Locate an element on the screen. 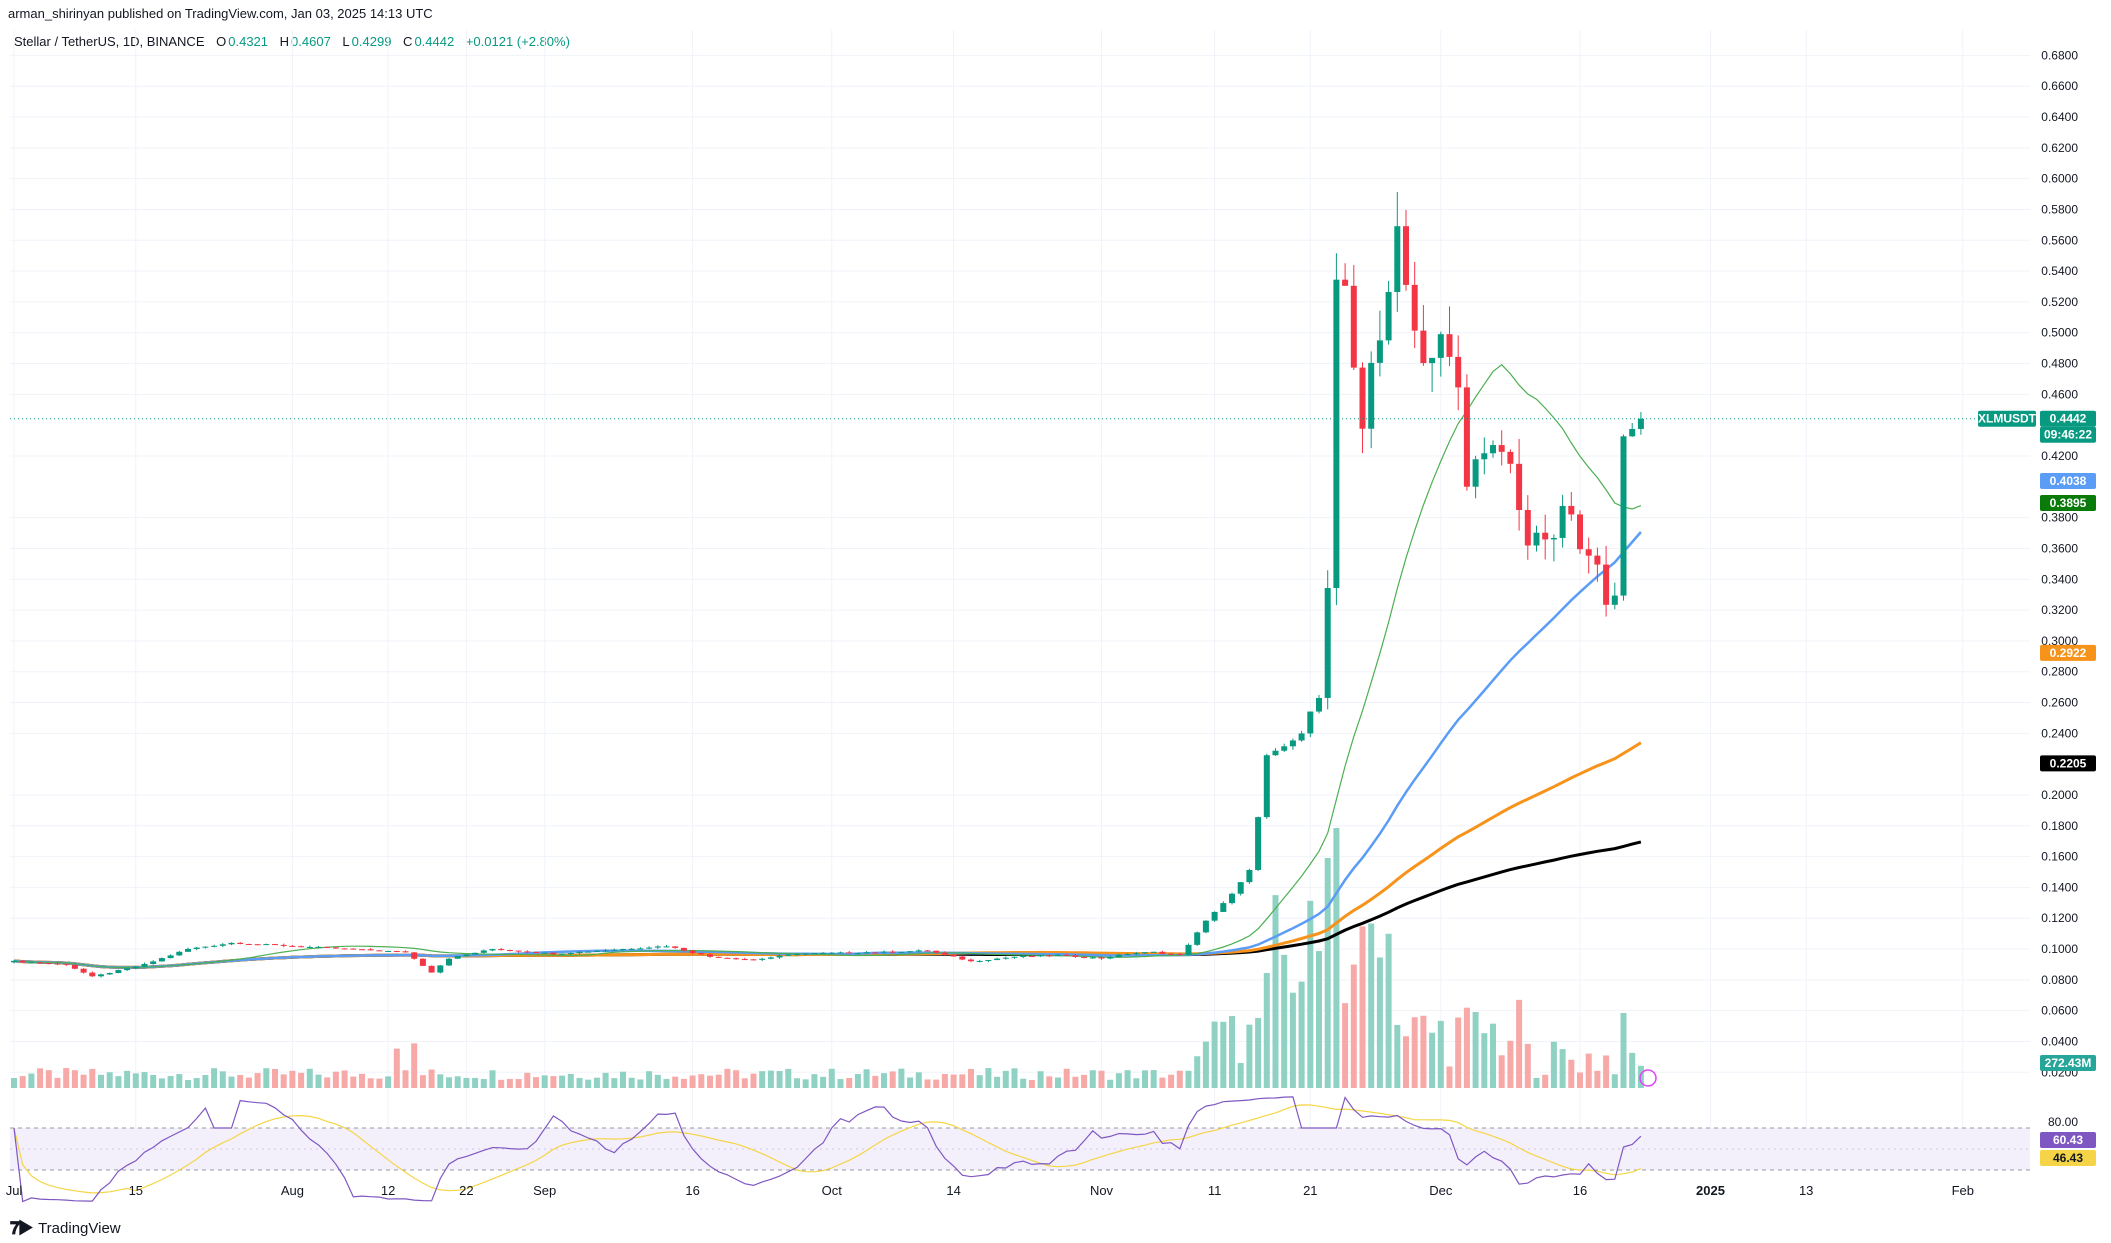 This screenshot has height=1243, width=2111. countdown-tag-text: 09:46:22 is located at coordinates (2068, 435).